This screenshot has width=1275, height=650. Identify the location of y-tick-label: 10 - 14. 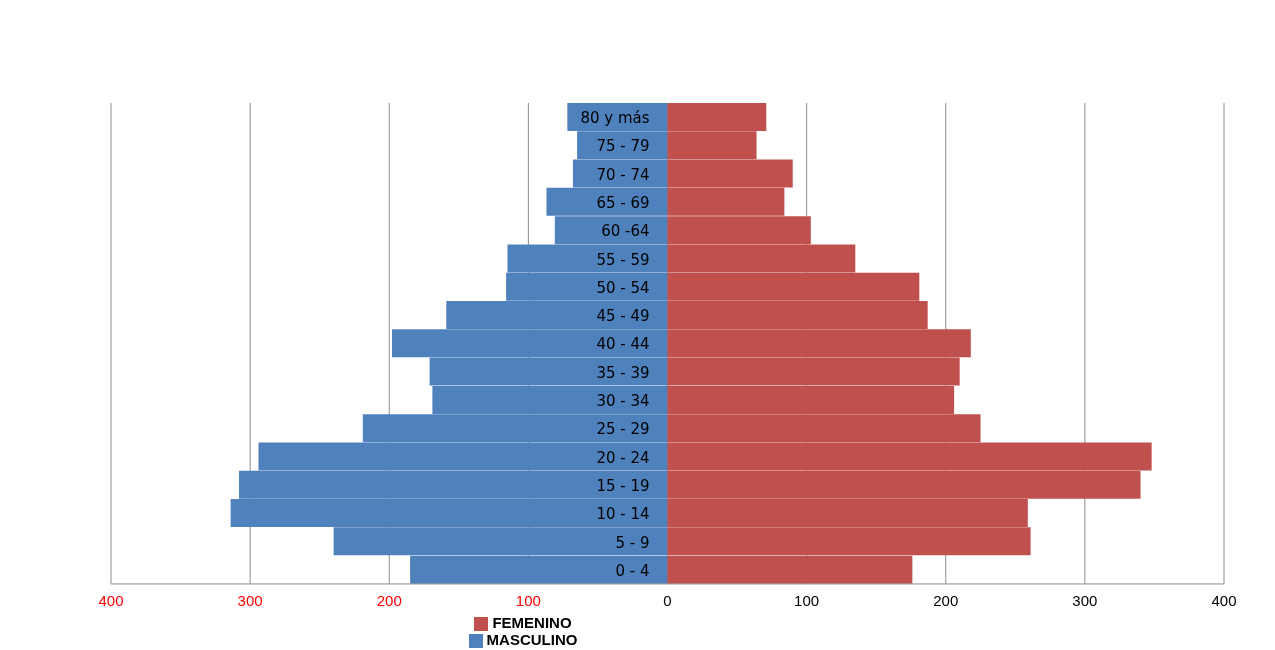
(623, 514).